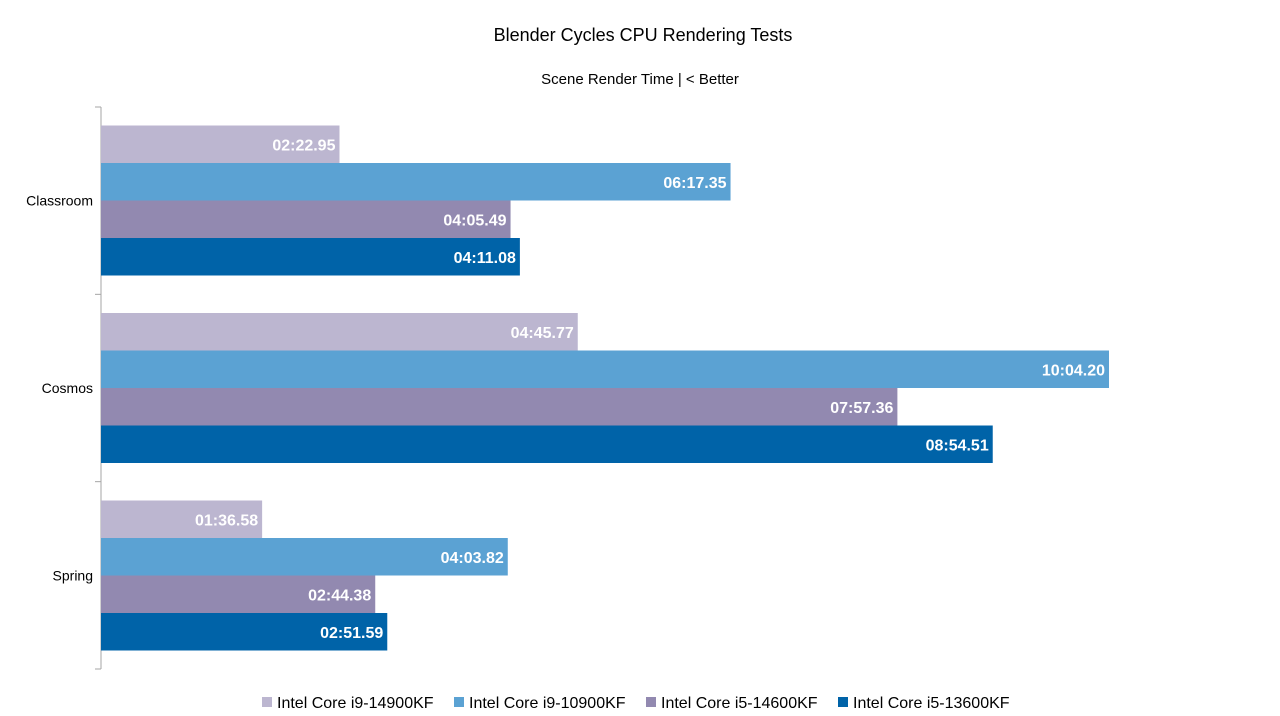 This screenshot has height=716, width=1280. I want to click on chart-title: Blender Cycles CPU Rendering Tests, so click(643, 35).